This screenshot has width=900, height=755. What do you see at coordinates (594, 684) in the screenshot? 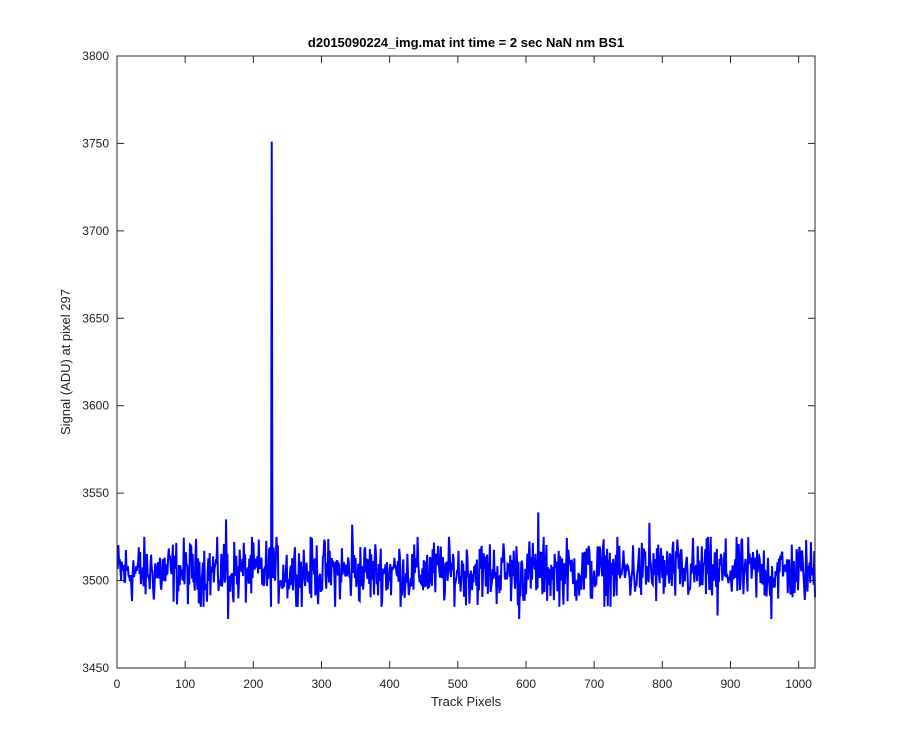
I see `x-tick-label: 700` at bounding box center [594, 684].